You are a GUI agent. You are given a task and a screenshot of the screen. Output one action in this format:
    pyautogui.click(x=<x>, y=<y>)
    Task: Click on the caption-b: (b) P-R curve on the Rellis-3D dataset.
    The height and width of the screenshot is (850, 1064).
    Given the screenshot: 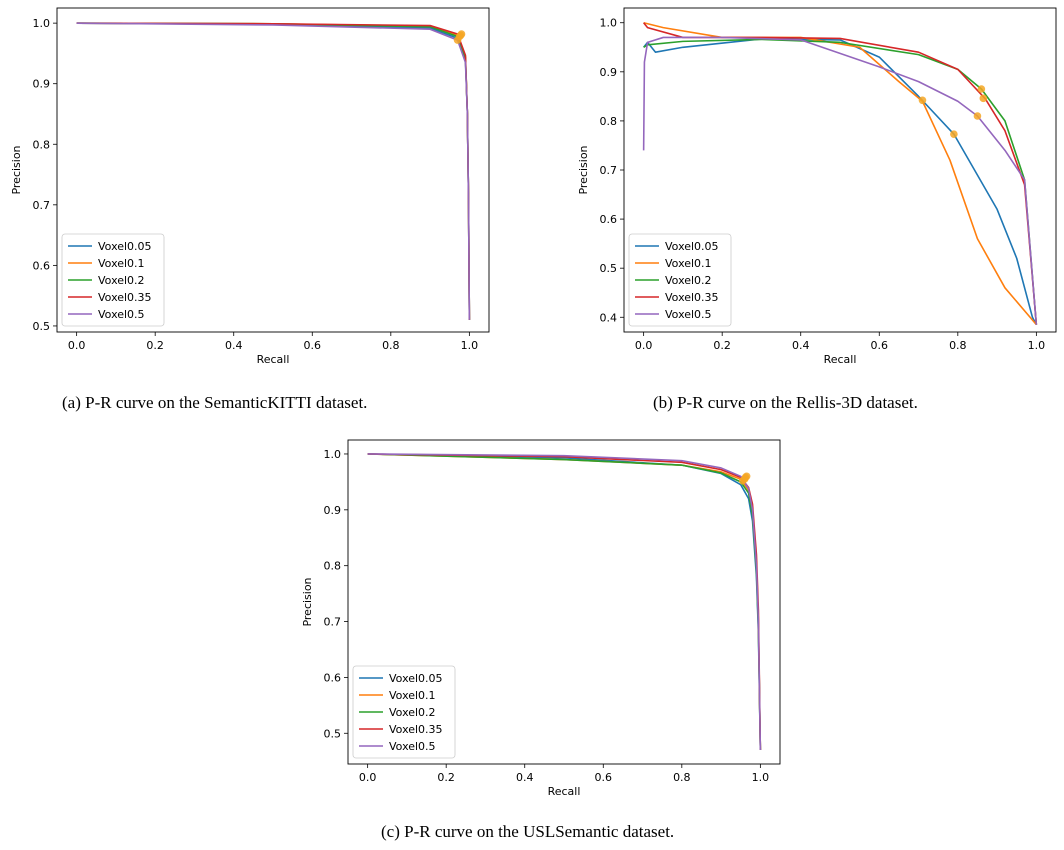 What is the action you would take?
    pyautogui.click(x=785, y=402)
    